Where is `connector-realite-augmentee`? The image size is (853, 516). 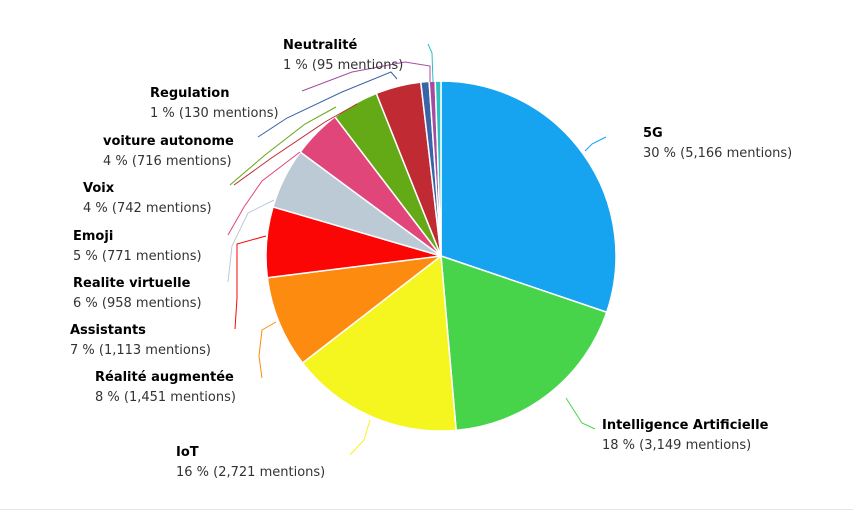
connector-realite-augmentee is located at coordinates (267, 350).